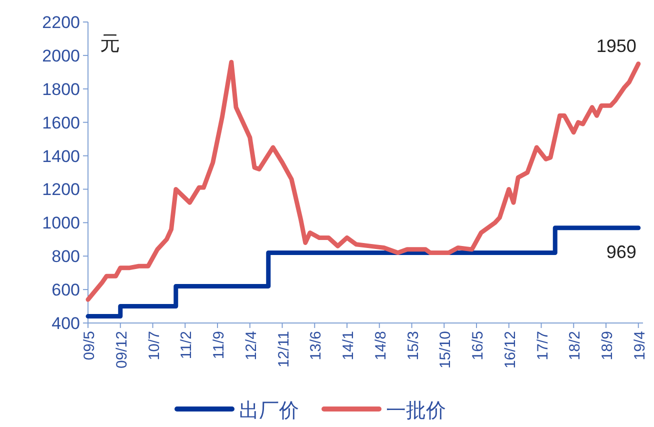 This screenshot has width=654, height=427. What do you see at coordinates (607, 345) in the screenshot?
I see `x-tick-label: 18/9` at bounding box center [607, 345].